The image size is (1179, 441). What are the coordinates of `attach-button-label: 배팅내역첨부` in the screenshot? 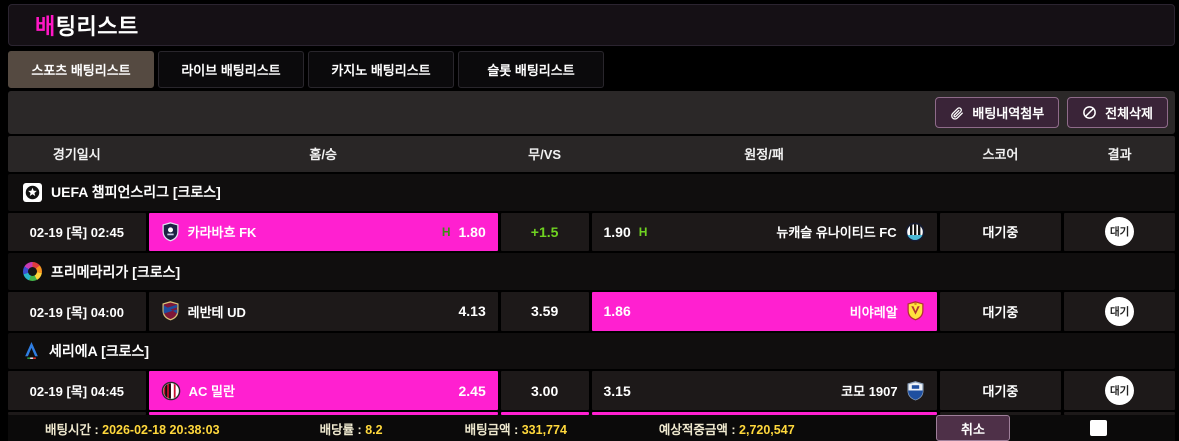 It's located at (1008, 114).